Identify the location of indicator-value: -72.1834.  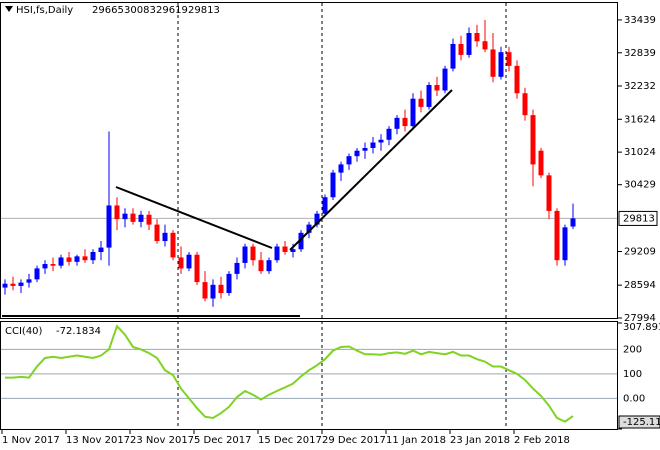
(78, 331).